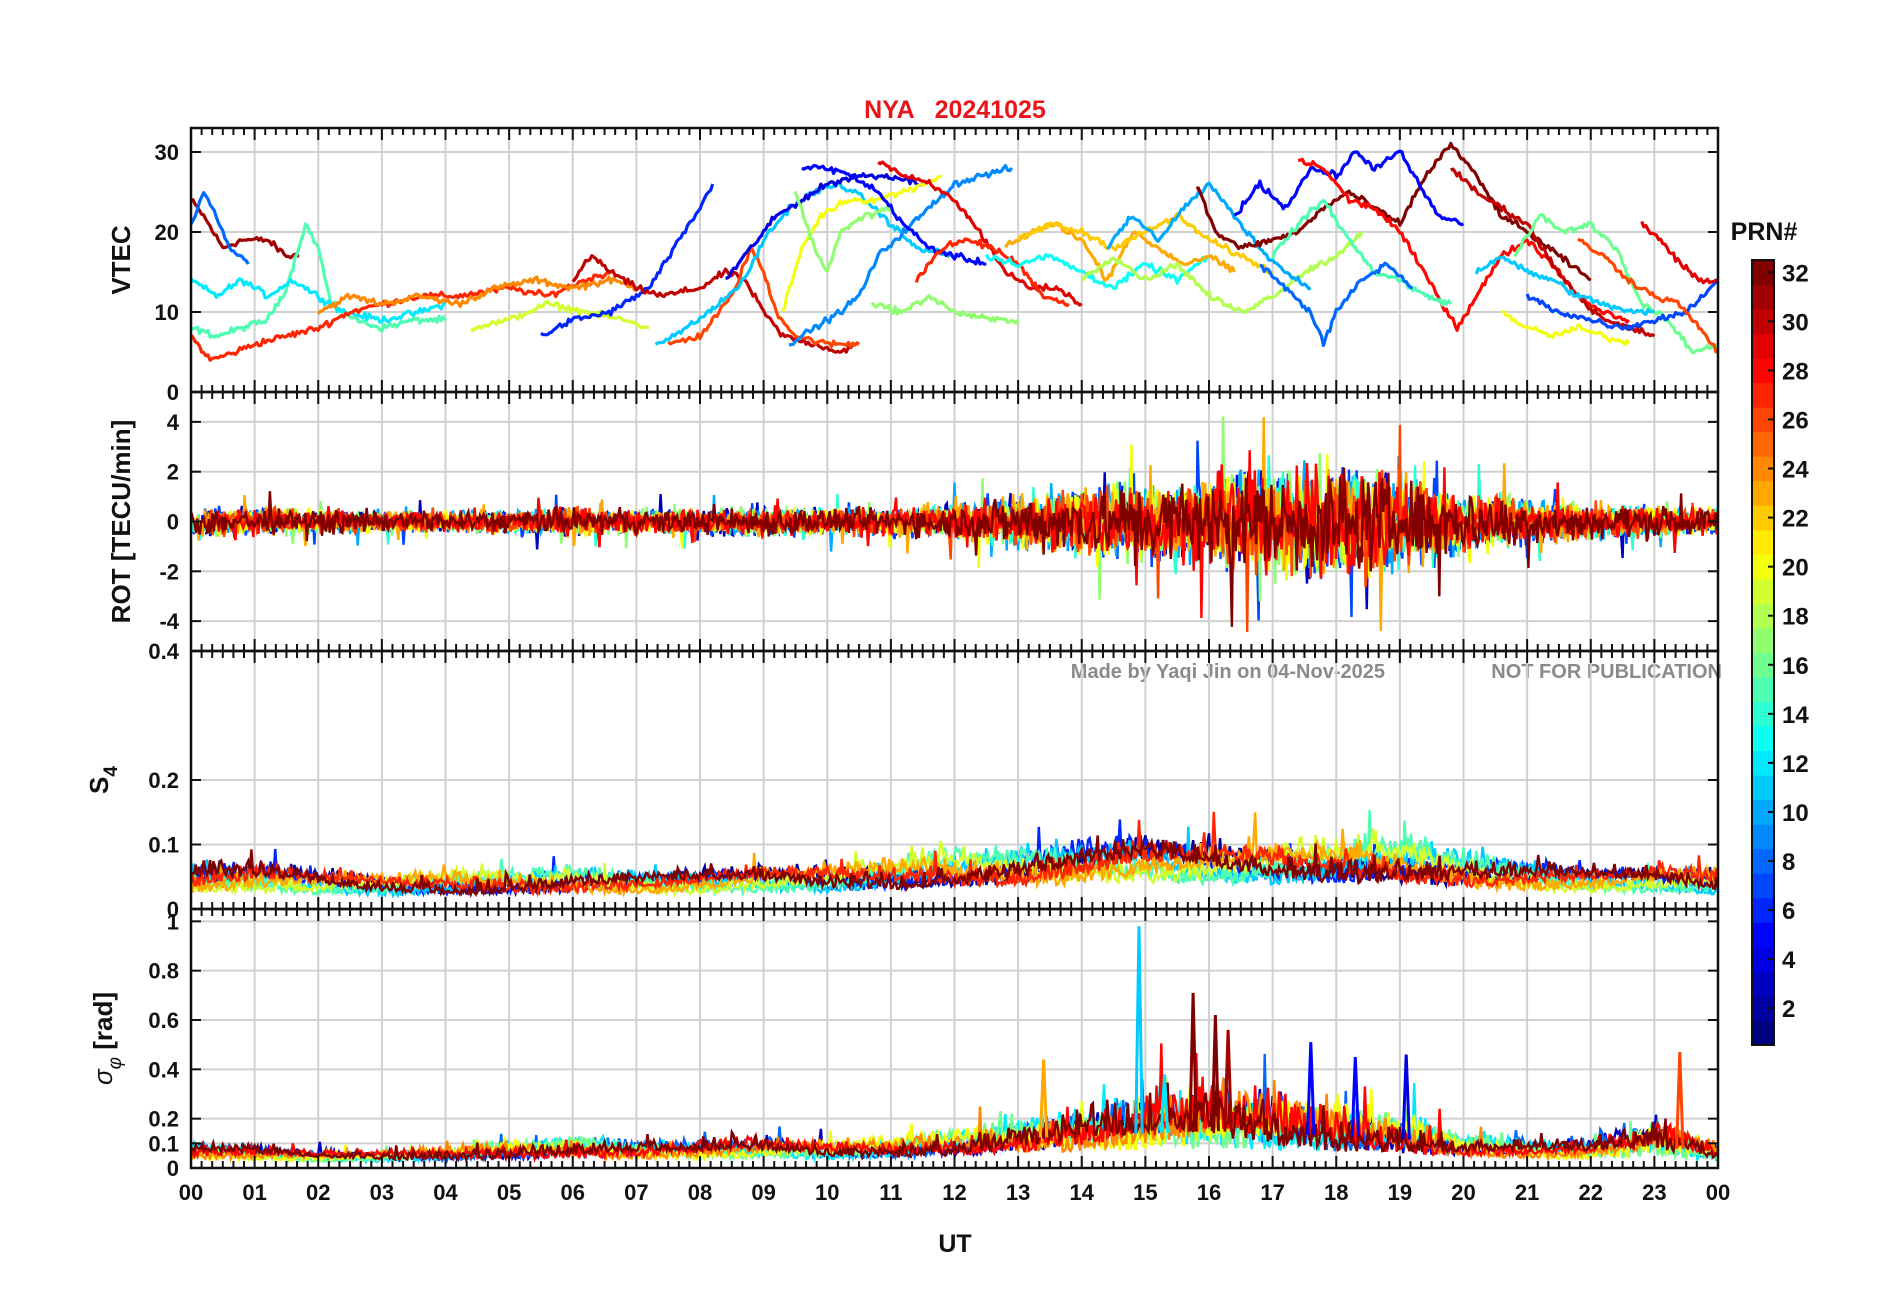  What do you see at coordinates (636, 1192) in the screenshot?
I see `x-tick-label: 07` at bounding box center [636, 1192].